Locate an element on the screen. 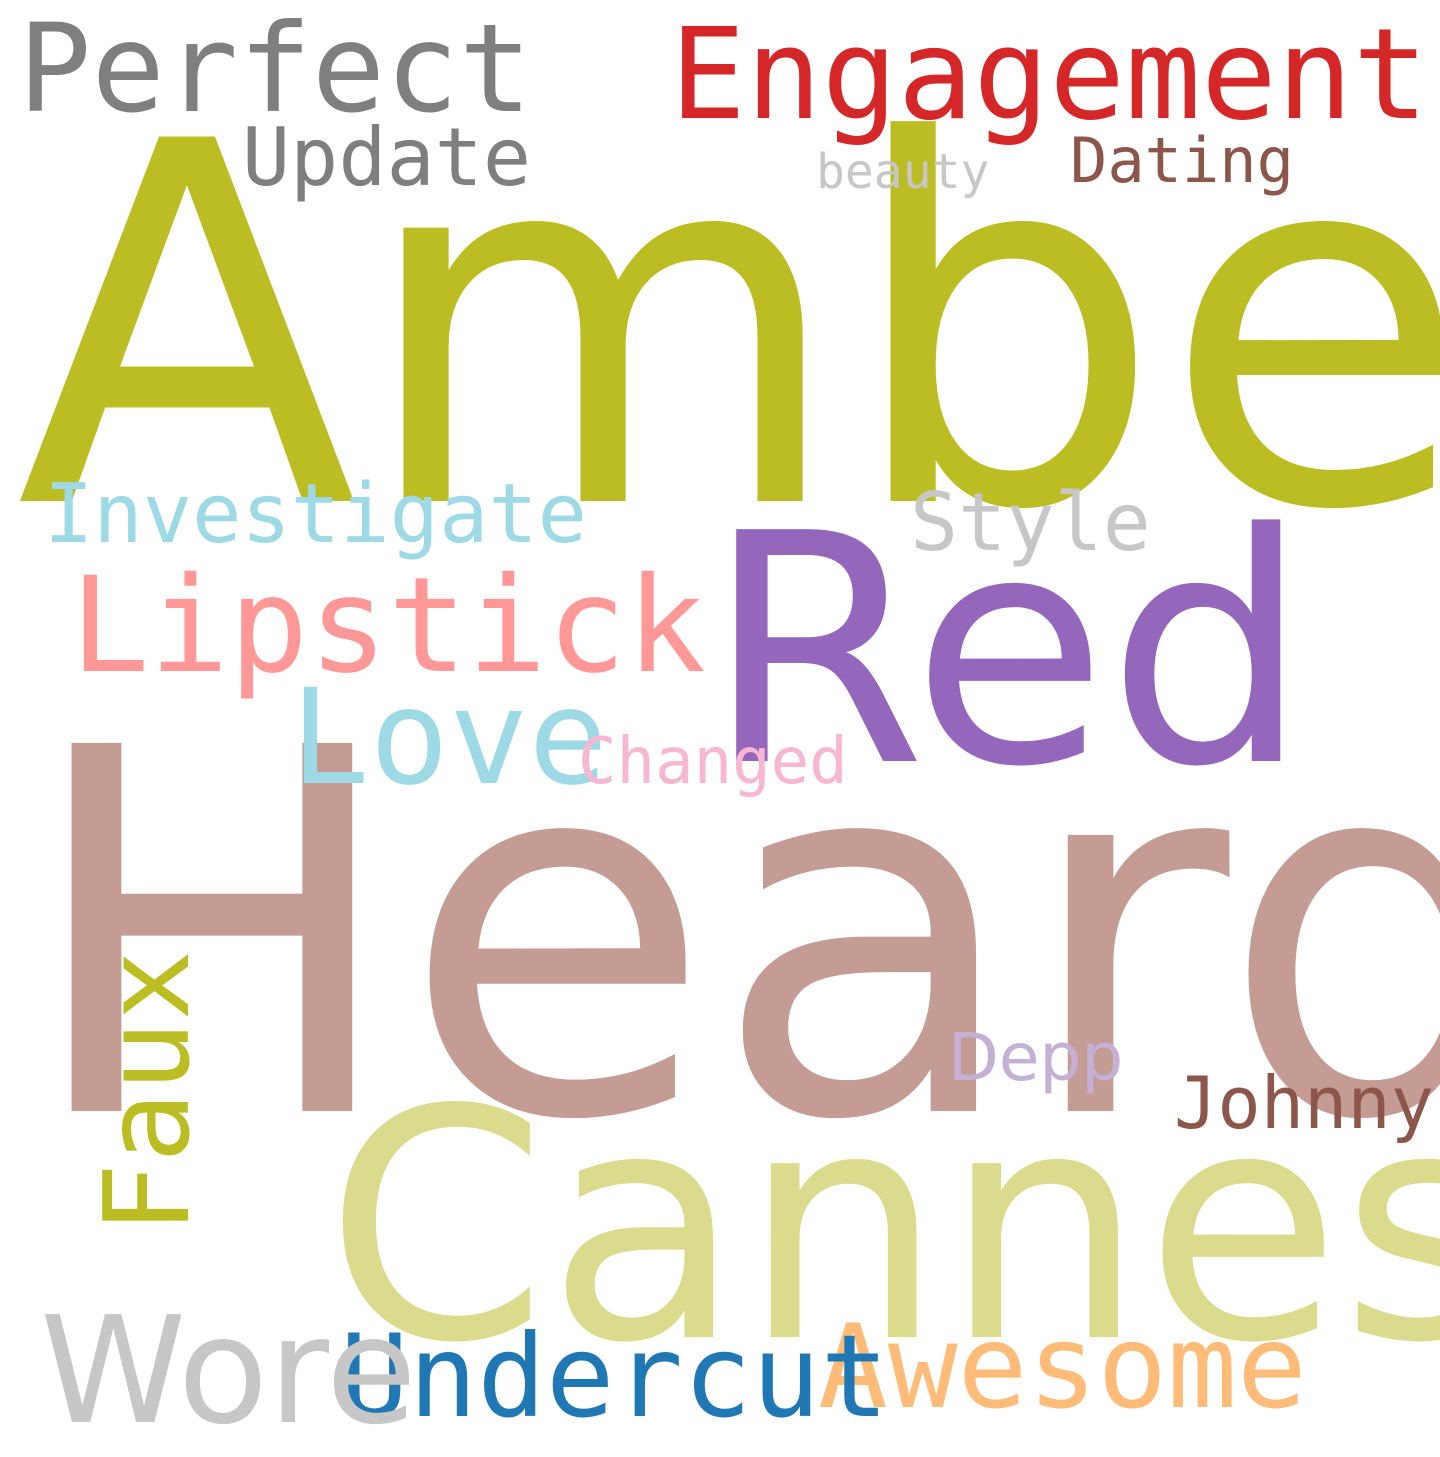 The image size is (1440, 1457). word-lipstick: Lipstick is located at coordinates (388, 626).